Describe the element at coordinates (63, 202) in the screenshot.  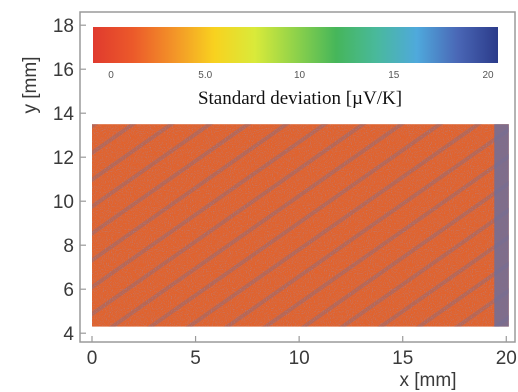
I see `y-tick-label: 10` at that location.